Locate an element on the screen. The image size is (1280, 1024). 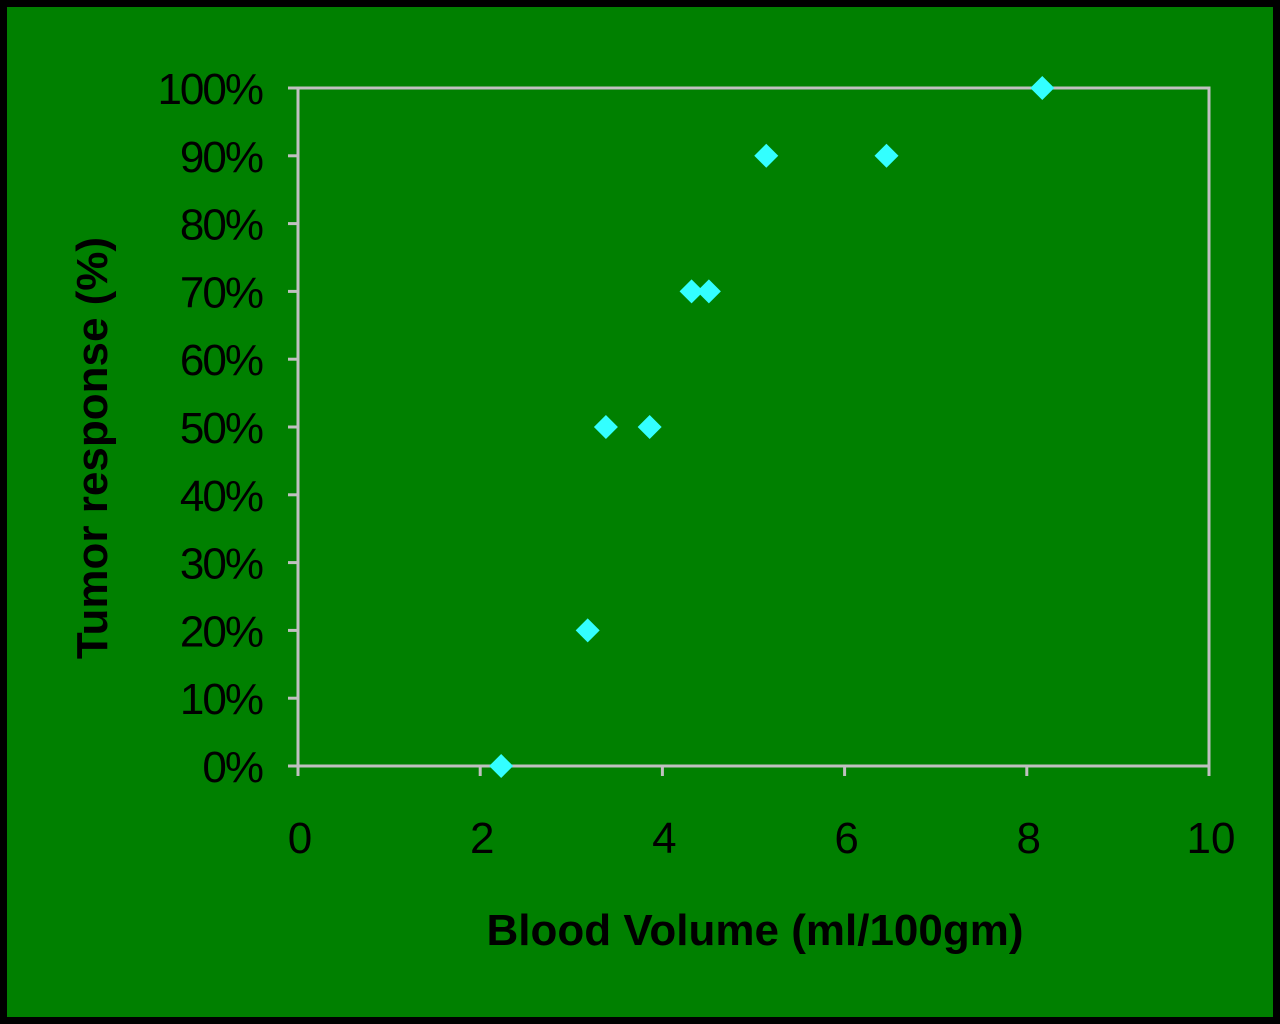
y-axis: 0% 10% 20% 30% 40% 50% 60% 70% 80% 90% 100% is located at coordinates (227, 428).